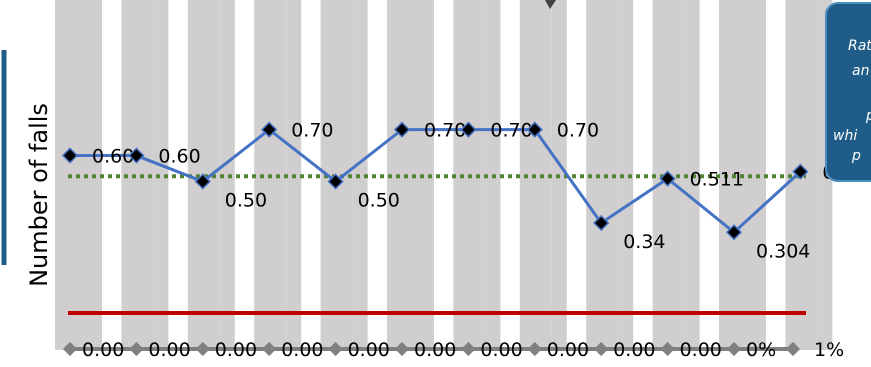 This screenshot has width=871, height=367. I want to click on y-axis-label: Number of falls, so click(39, 195).